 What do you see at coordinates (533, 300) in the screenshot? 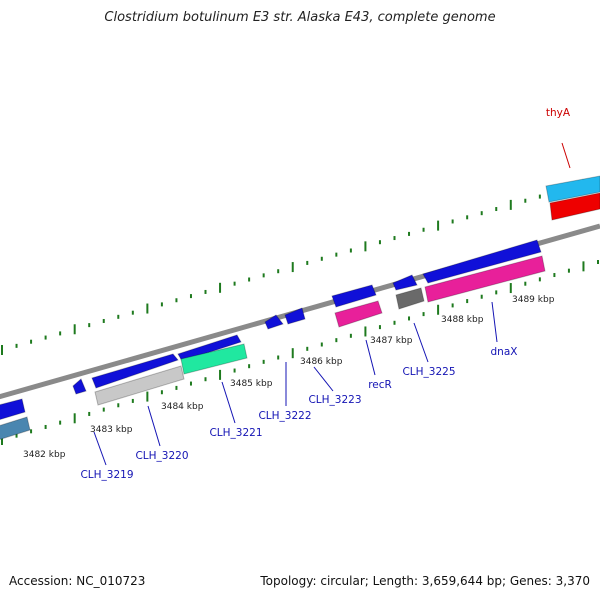
I see `kbp-label: 3489 kbp` at bounding box center [533, 300].